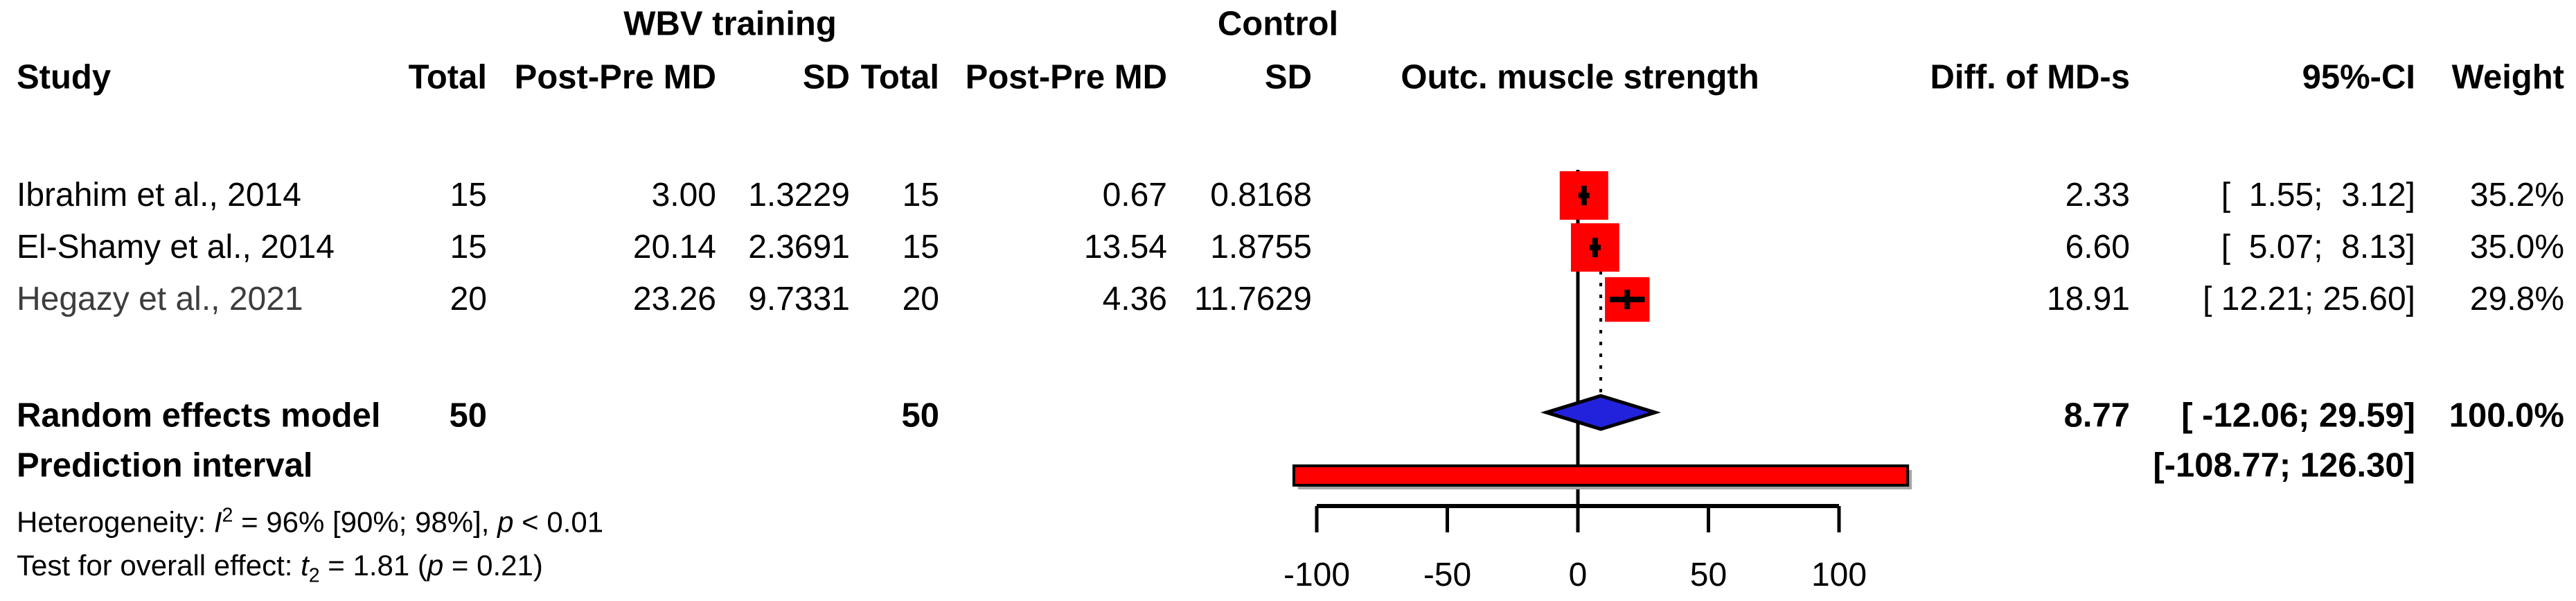 The height and width of the screenshot is (601, 2576). What do you see at coordinates (373, 565) in the screenshot?
I see `overall-test-mid: = 1.81 (` at bounding box center [373, 565].